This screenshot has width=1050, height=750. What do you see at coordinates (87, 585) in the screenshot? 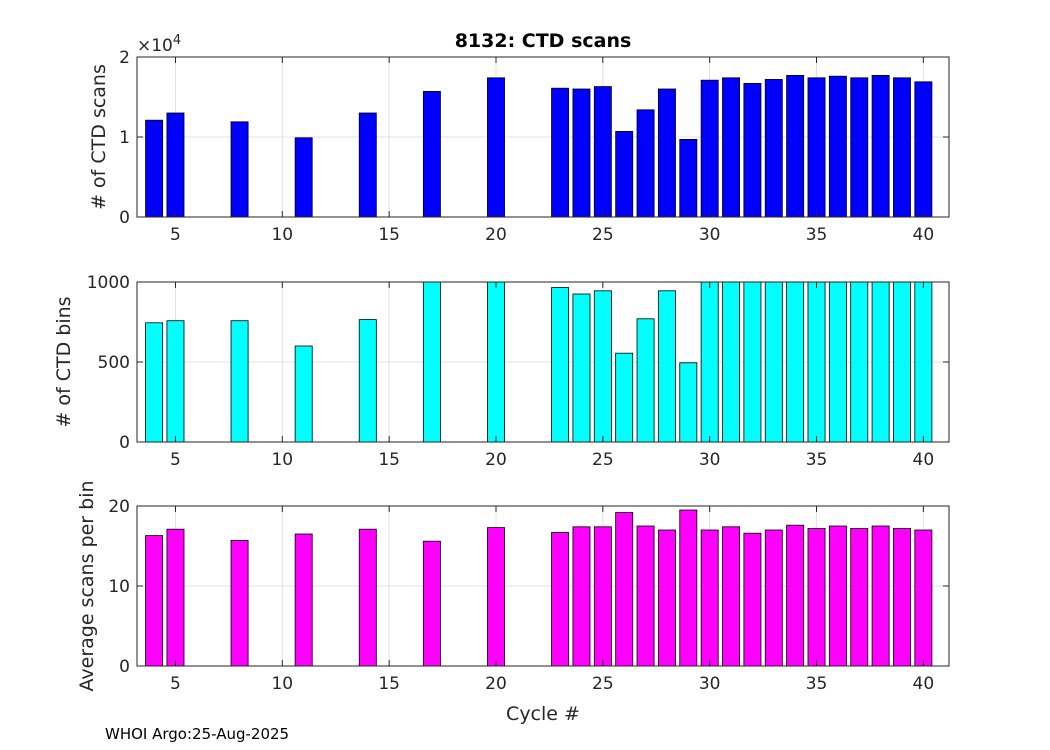
I see `y-axis-label: Average scans per bin` at bounding box center [87, 585].